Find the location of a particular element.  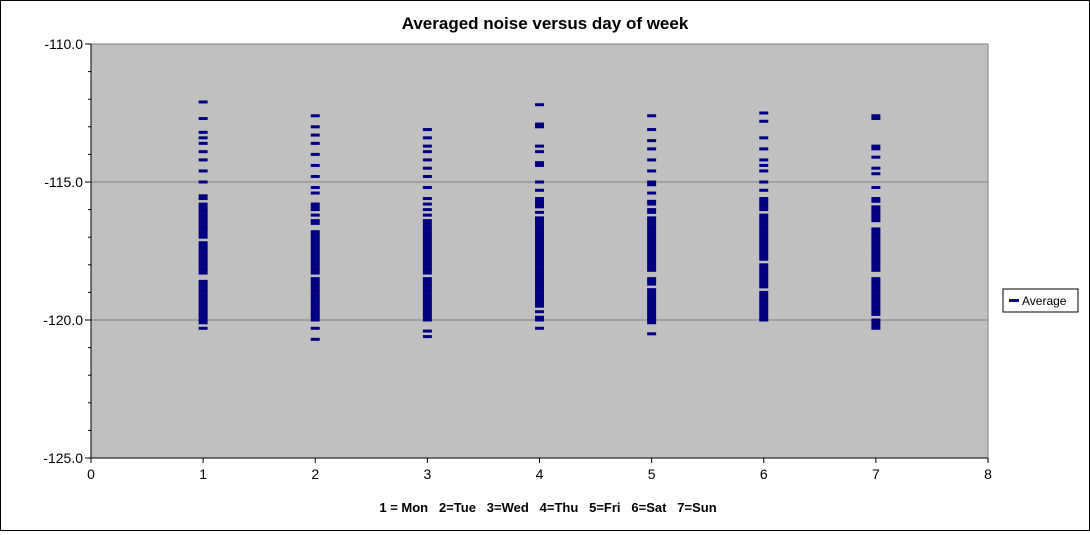

x-tick-label: 7 is located at coordinates (876, 474).